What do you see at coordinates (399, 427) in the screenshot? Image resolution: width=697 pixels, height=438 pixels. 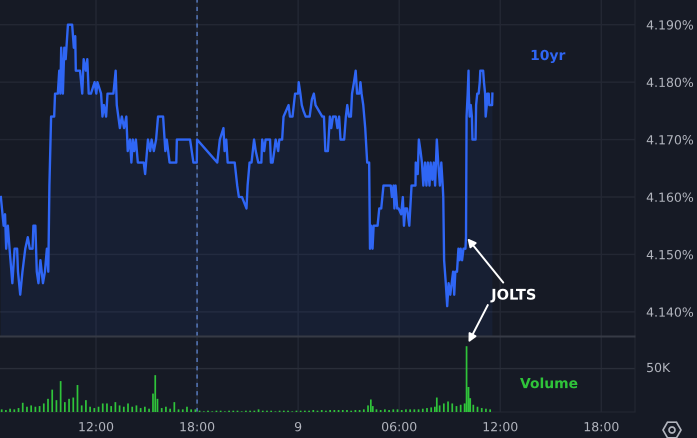 I see `x-tick-label: 06:00` at bounding box center [399, 427].